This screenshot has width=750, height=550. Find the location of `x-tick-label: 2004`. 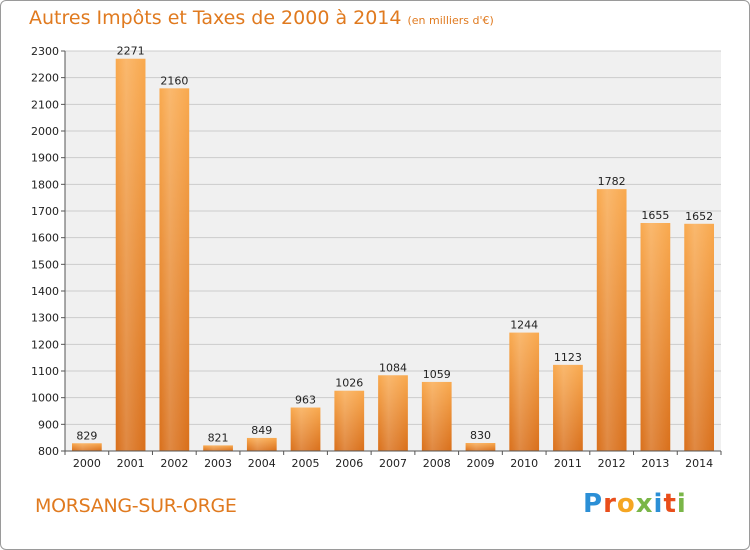

x-tick-label: 2004 is located at coordinates (262, 463).